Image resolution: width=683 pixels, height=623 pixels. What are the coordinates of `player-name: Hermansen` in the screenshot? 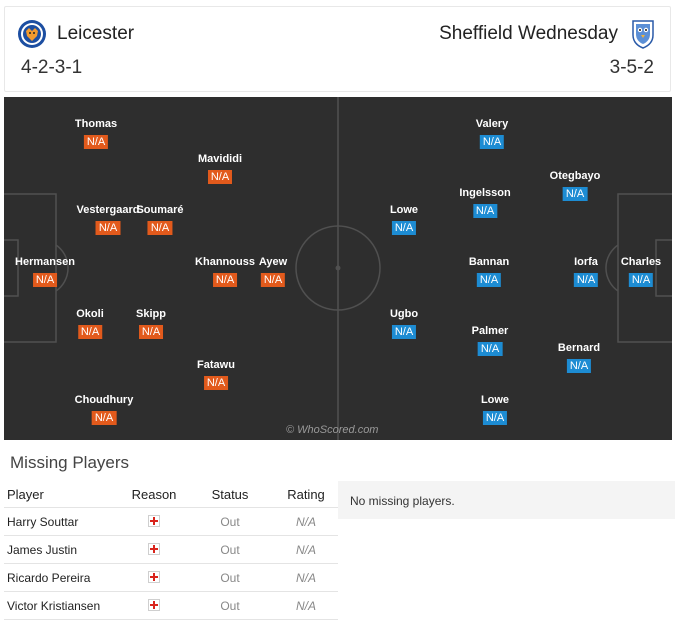 It's located at (45, 262).